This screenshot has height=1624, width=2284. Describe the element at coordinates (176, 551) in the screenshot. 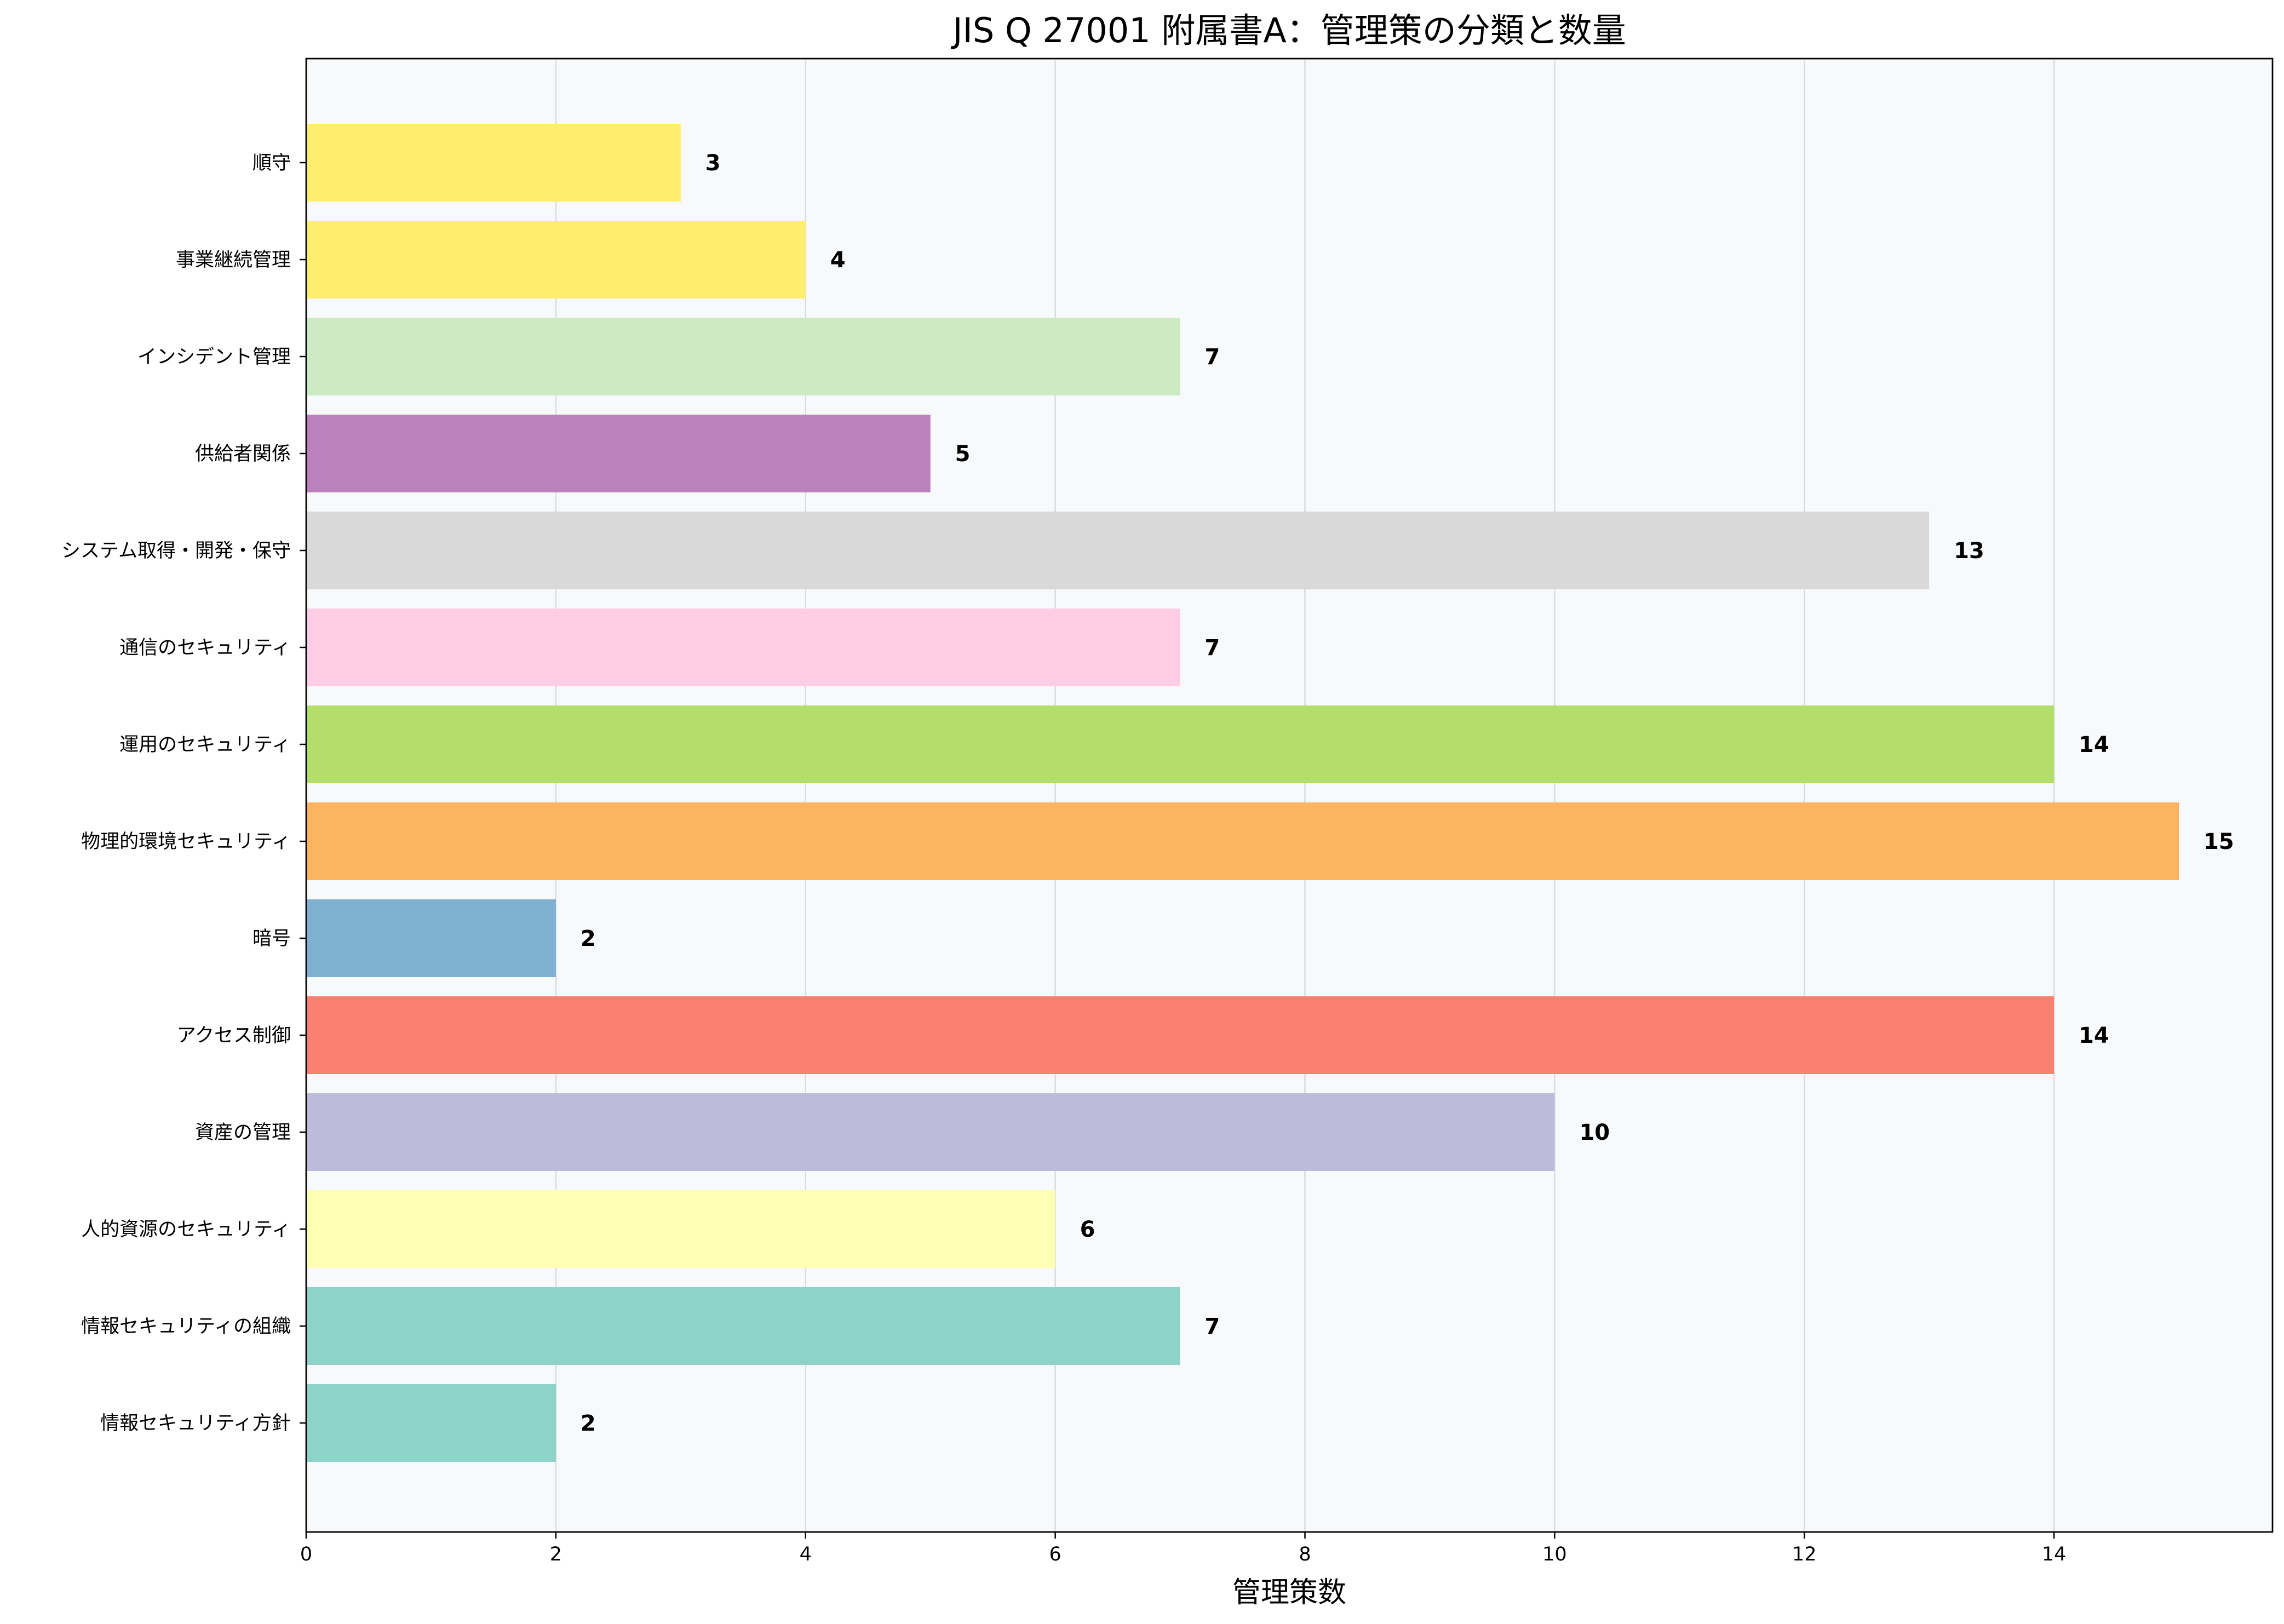

I see `y-tick-label: システム取得・開発・保守` at that location.